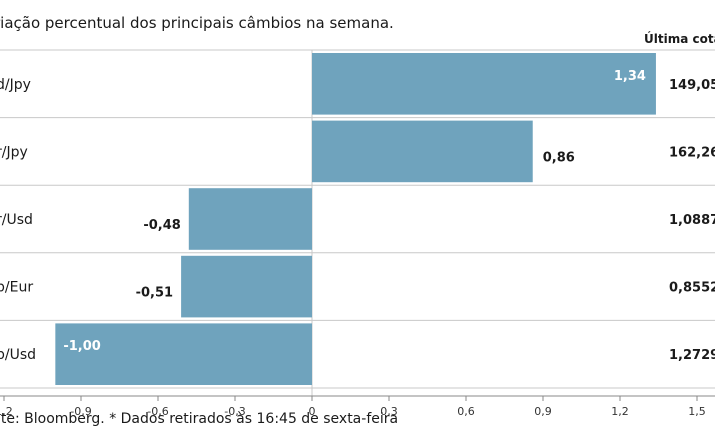 This screenshot has height=445, width=715. I want to click on x-tick-label-7: 0,9, so click(543, 411).